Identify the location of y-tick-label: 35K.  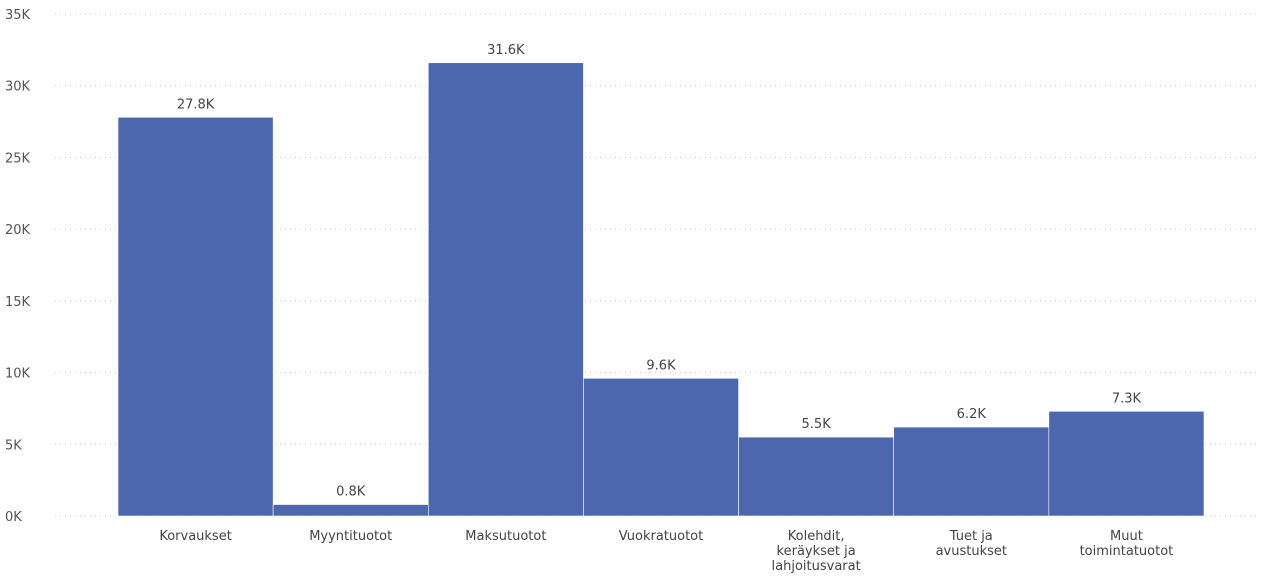
(18, 15).